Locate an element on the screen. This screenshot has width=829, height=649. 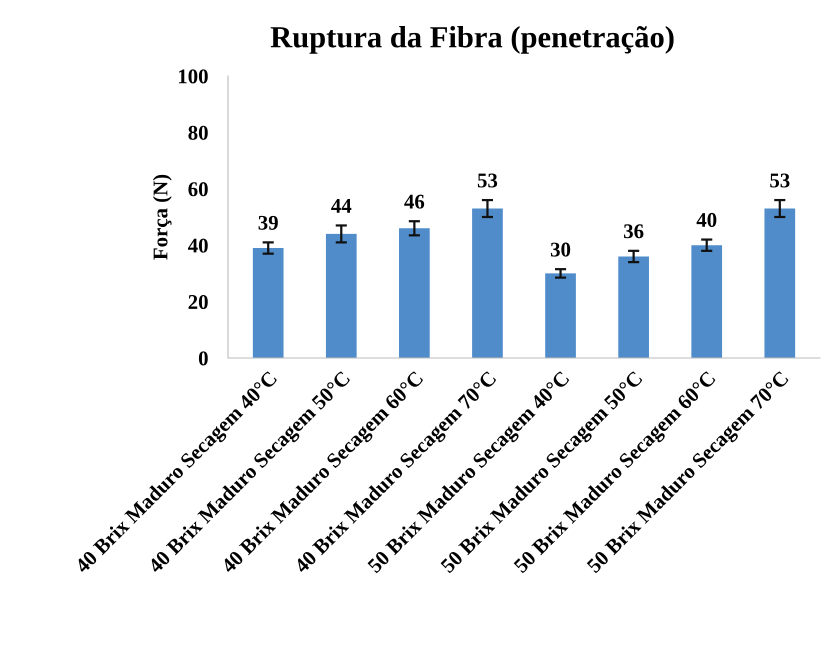
data-label: 40 is located at coordinates (706, 219).